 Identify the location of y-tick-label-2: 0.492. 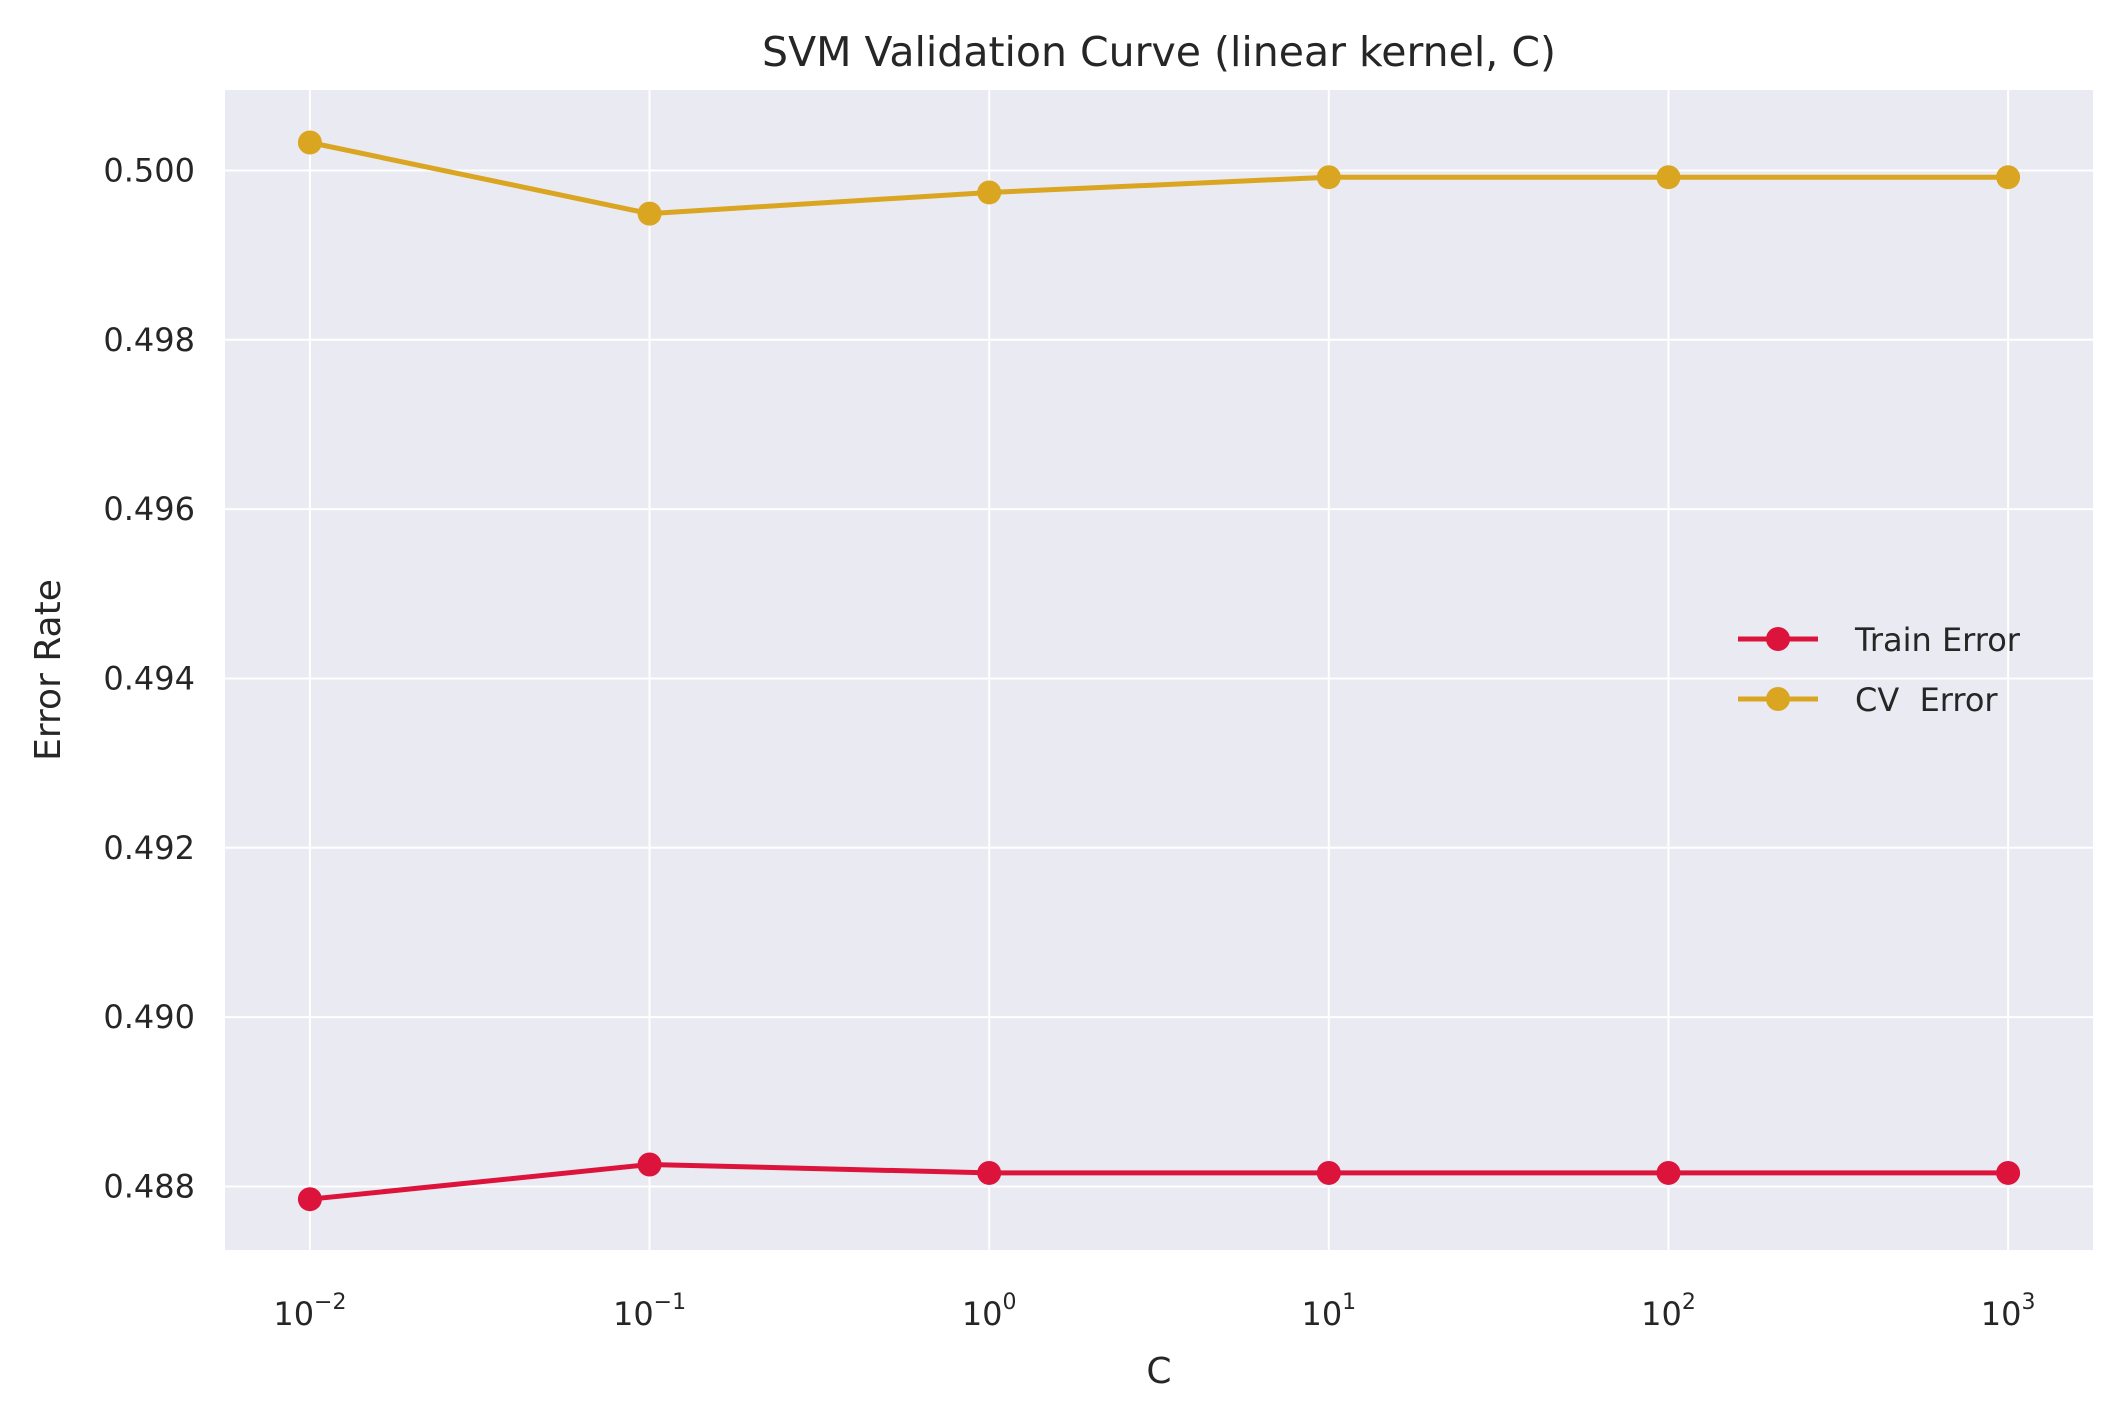
(149, 848).